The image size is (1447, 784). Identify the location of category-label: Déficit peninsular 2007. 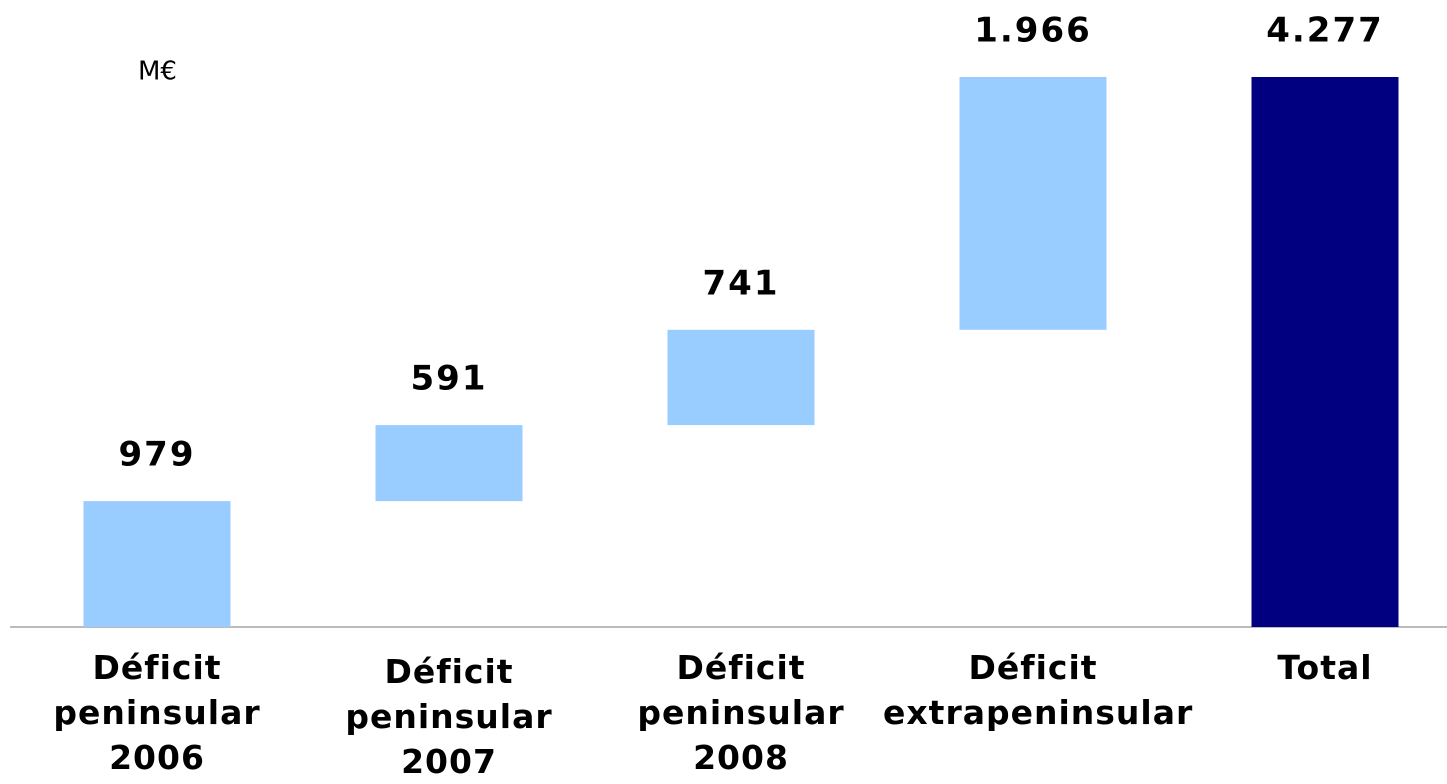
(449, 716).